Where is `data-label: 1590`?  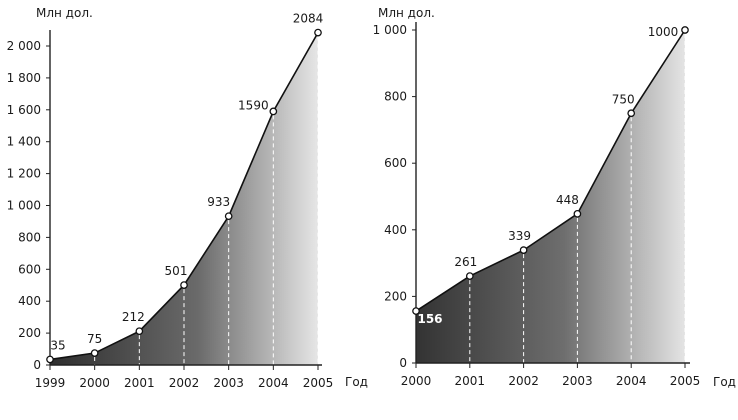
data-label: 1590 is located at coordinates (253, 105).